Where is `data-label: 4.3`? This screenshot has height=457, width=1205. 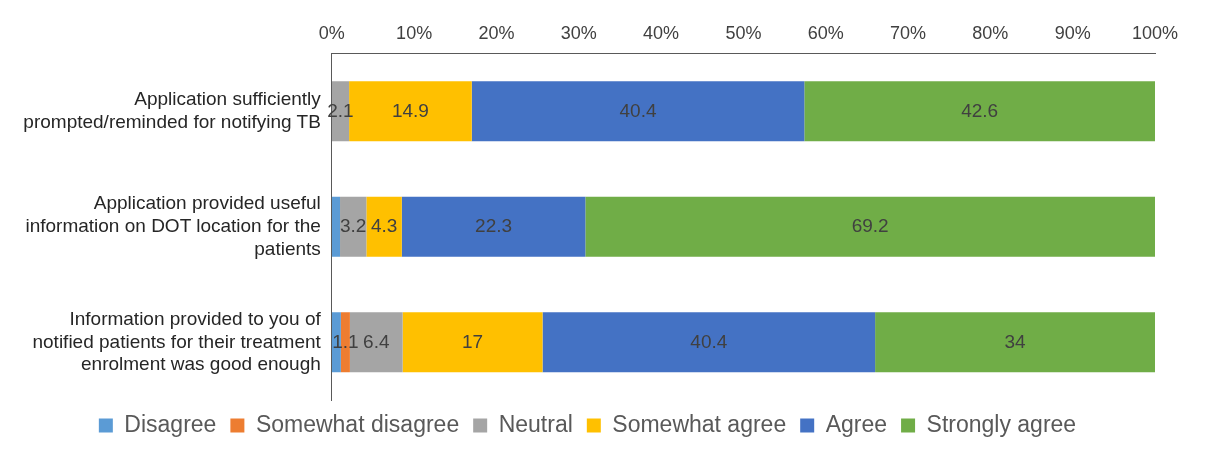
data-label: 4.3 is located at coordinates (384, 226).